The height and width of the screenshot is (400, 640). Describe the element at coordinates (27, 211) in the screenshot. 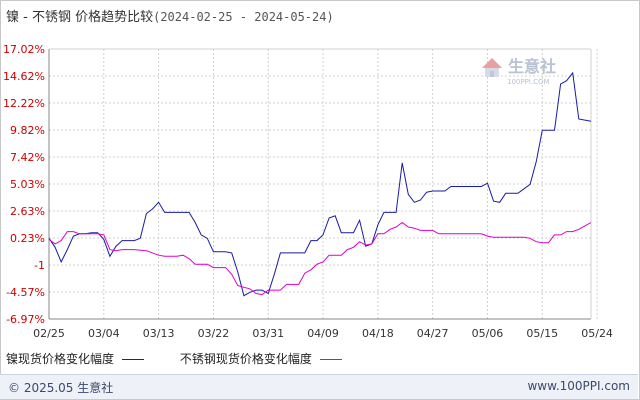

I see `y-tick-label: 2.63%` at that location.